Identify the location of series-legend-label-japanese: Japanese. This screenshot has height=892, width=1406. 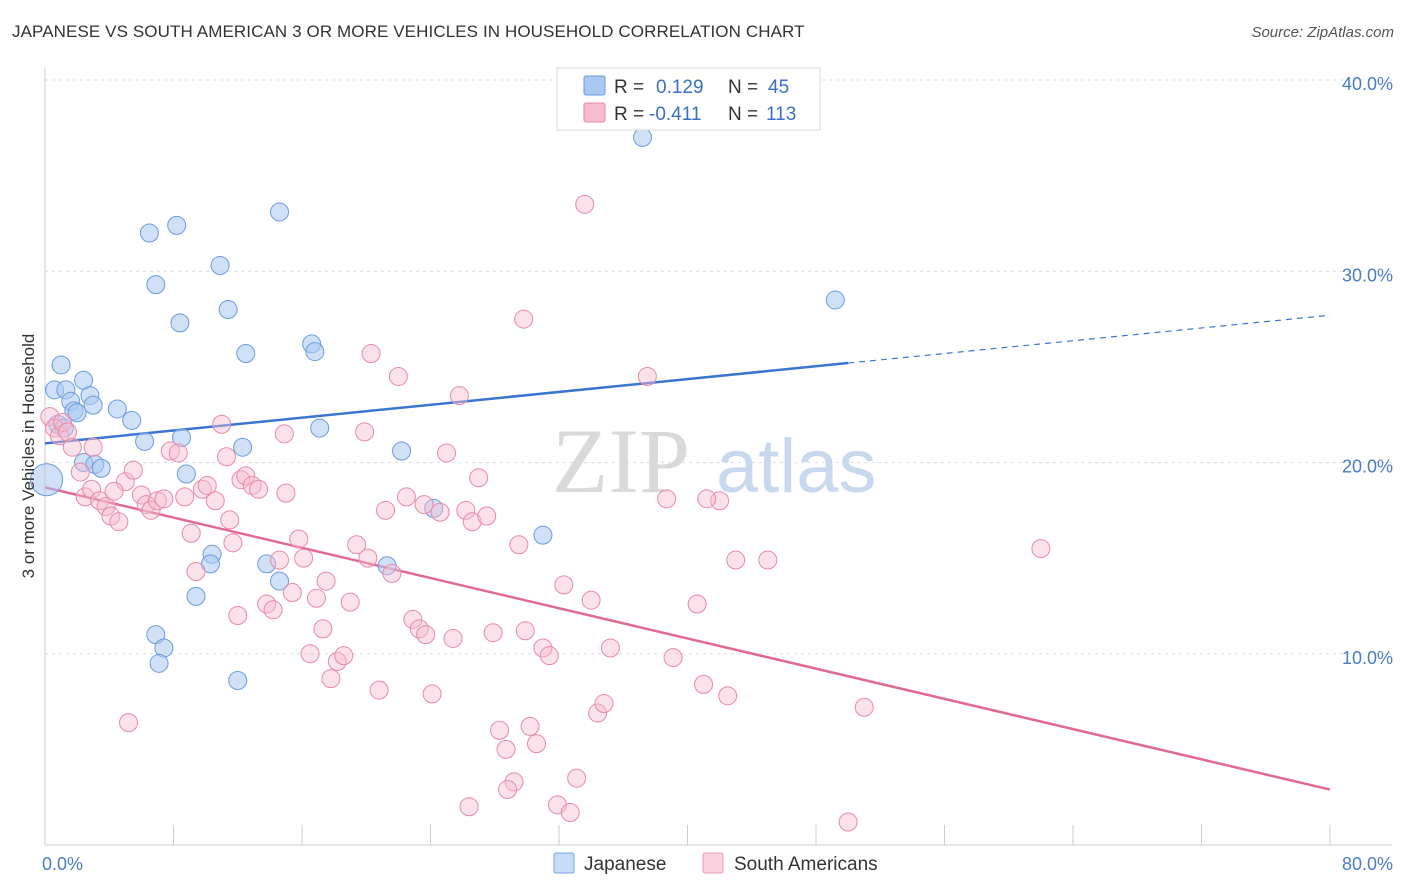
(625, 864).